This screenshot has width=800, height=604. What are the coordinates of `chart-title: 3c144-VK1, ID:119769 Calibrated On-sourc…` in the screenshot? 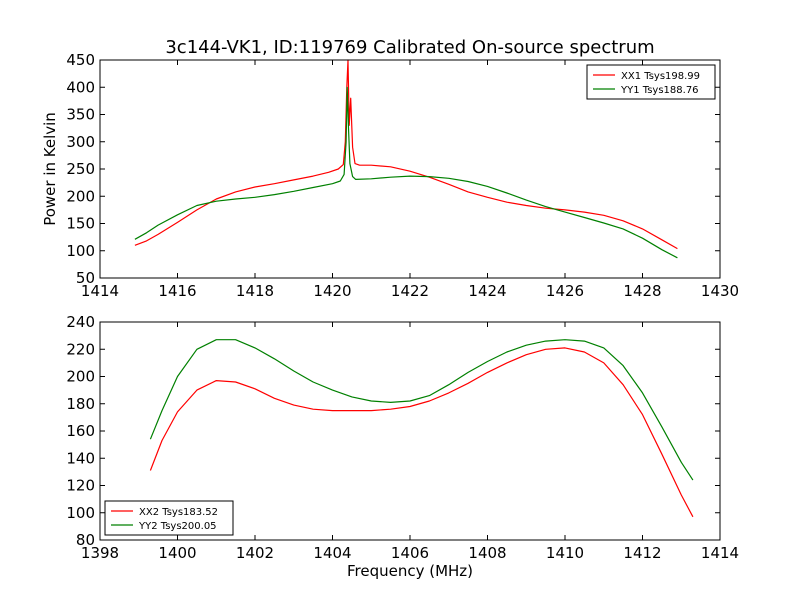 It's located at (409, 47).